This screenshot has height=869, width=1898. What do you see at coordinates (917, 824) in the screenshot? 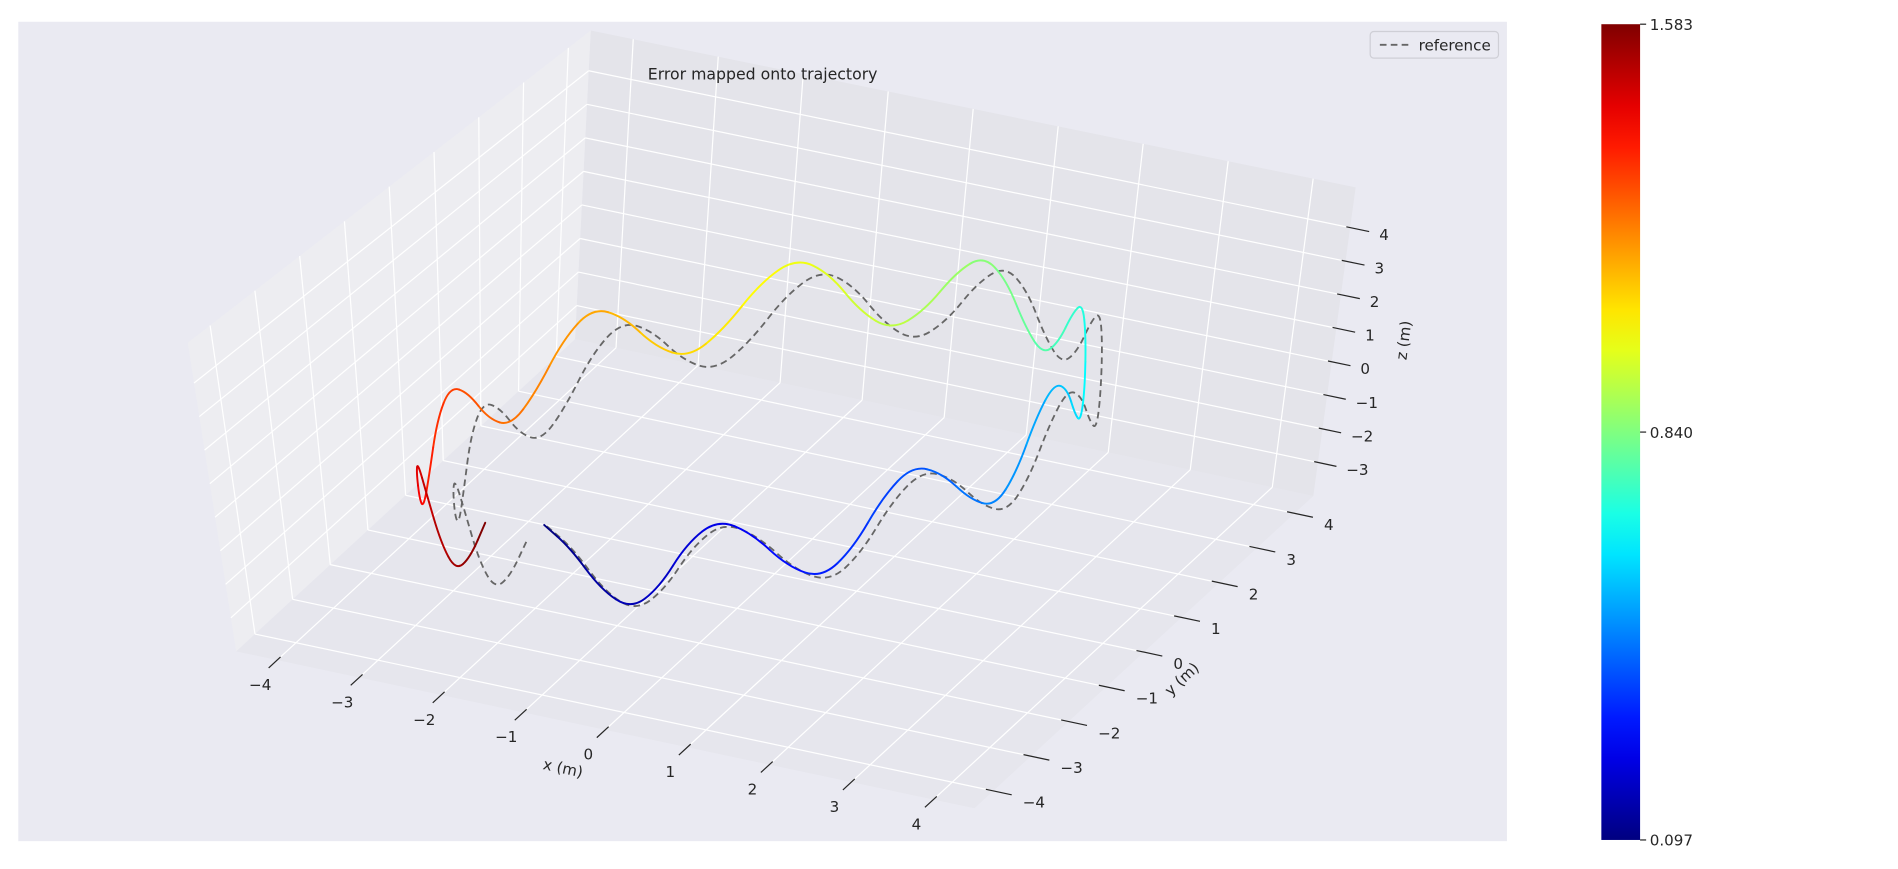
I see `x-tick-label: 4` at bounding box center [917, 824].